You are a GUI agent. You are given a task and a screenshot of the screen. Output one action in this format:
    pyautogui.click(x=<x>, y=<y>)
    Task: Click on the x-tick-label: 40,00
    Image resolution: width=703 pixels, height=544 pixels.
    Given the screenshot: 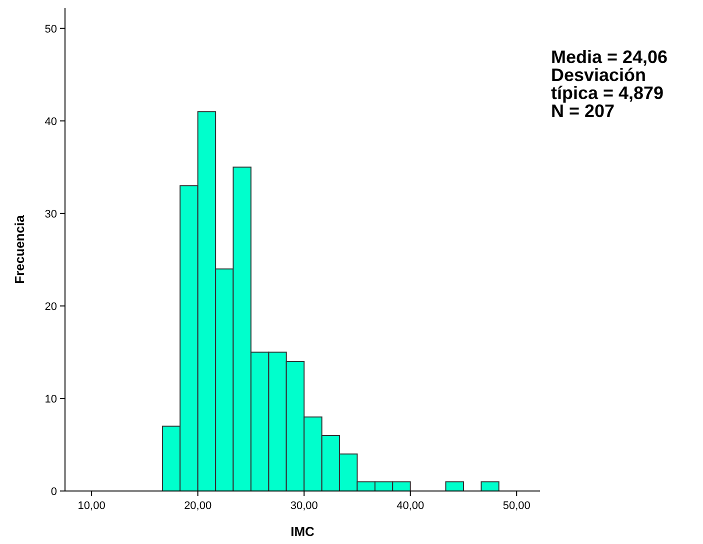 What is the action you would take?
    pyautogui.click(x=410, y=506)
    